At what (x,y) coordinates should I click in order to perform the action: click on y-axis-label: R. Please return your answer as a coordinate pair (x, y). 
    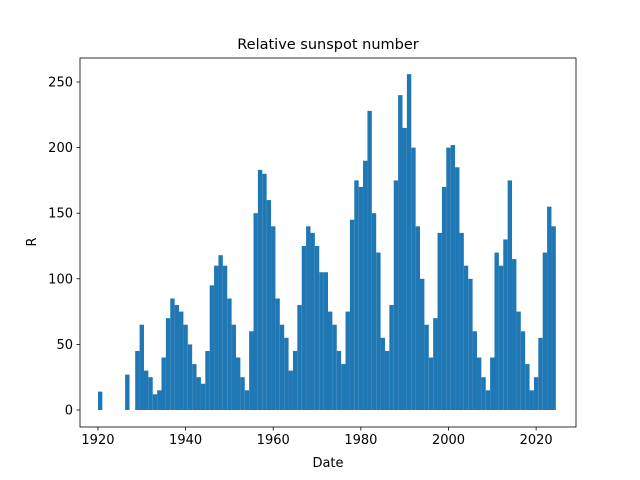
    Looking at the image, I should click on (32, 241).